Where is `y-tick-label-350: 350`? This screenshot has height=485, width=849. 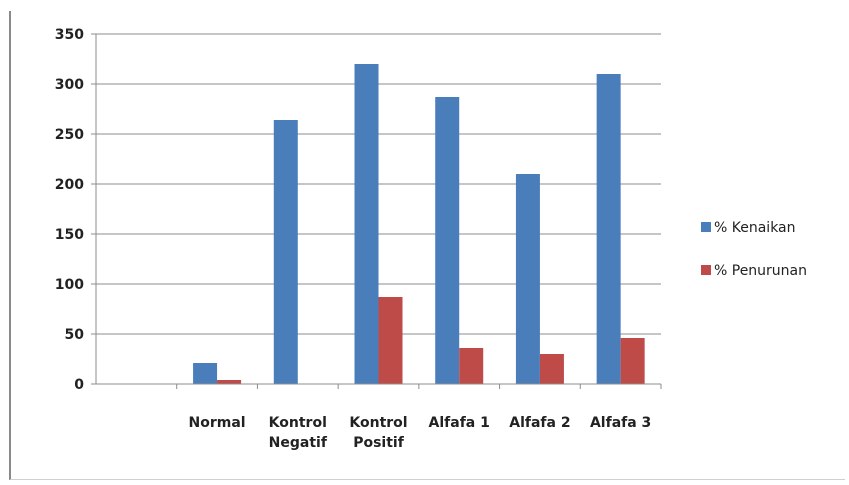 y-tick-label-350: 350 is located at coordinates (69, 35).